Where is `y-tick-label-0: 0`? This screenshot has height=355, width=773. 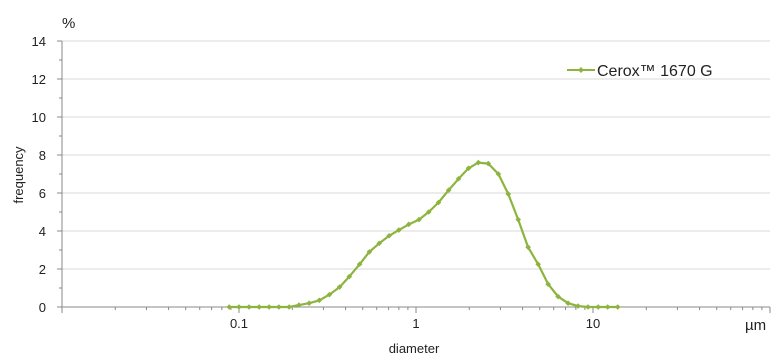
y-tick-label-0: 0 is located at coordinates (42, 307).